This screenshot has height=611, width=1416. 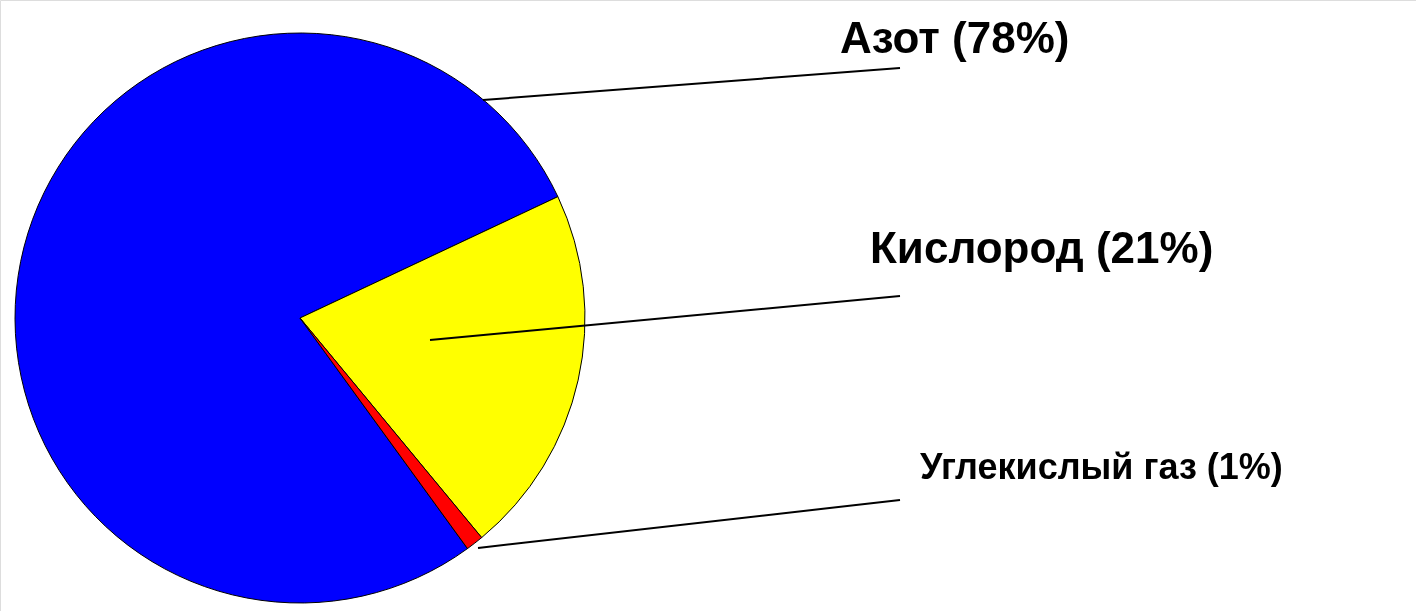 I want to click on slice-label: Кислород (21%), so click(x=1042, y=247).